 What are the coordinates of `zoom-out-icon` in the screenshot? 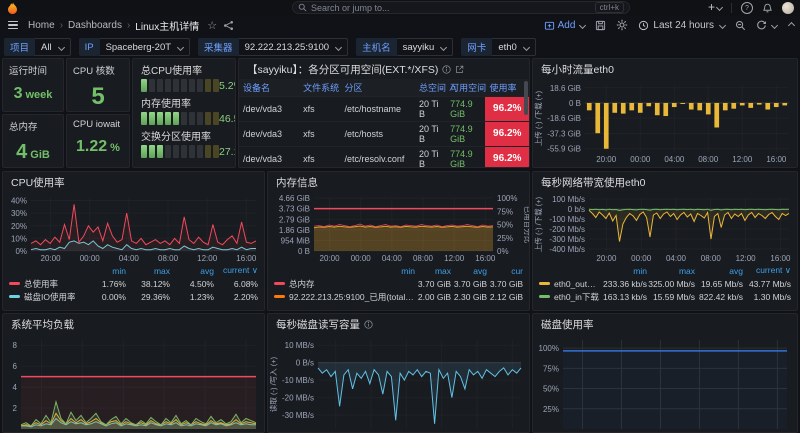 It's located at (740, 25).